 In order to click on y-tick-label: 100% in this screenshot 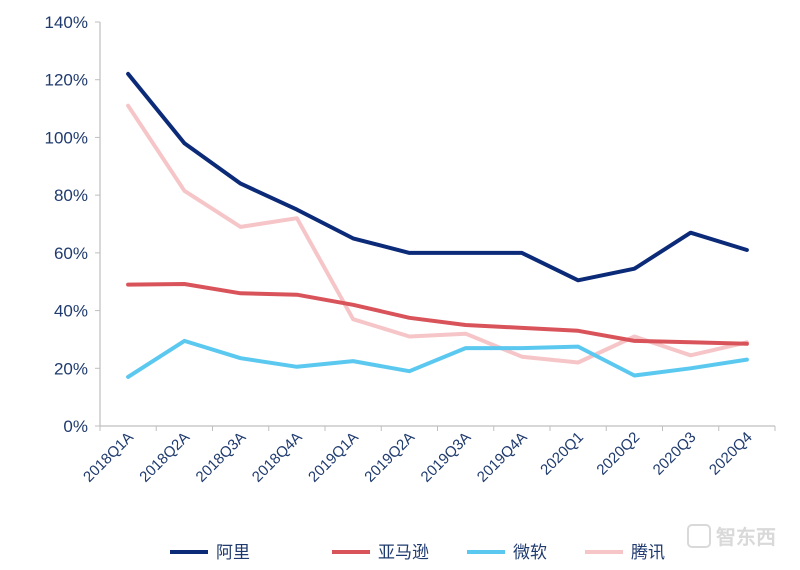, I will do `click(66, 137)`.